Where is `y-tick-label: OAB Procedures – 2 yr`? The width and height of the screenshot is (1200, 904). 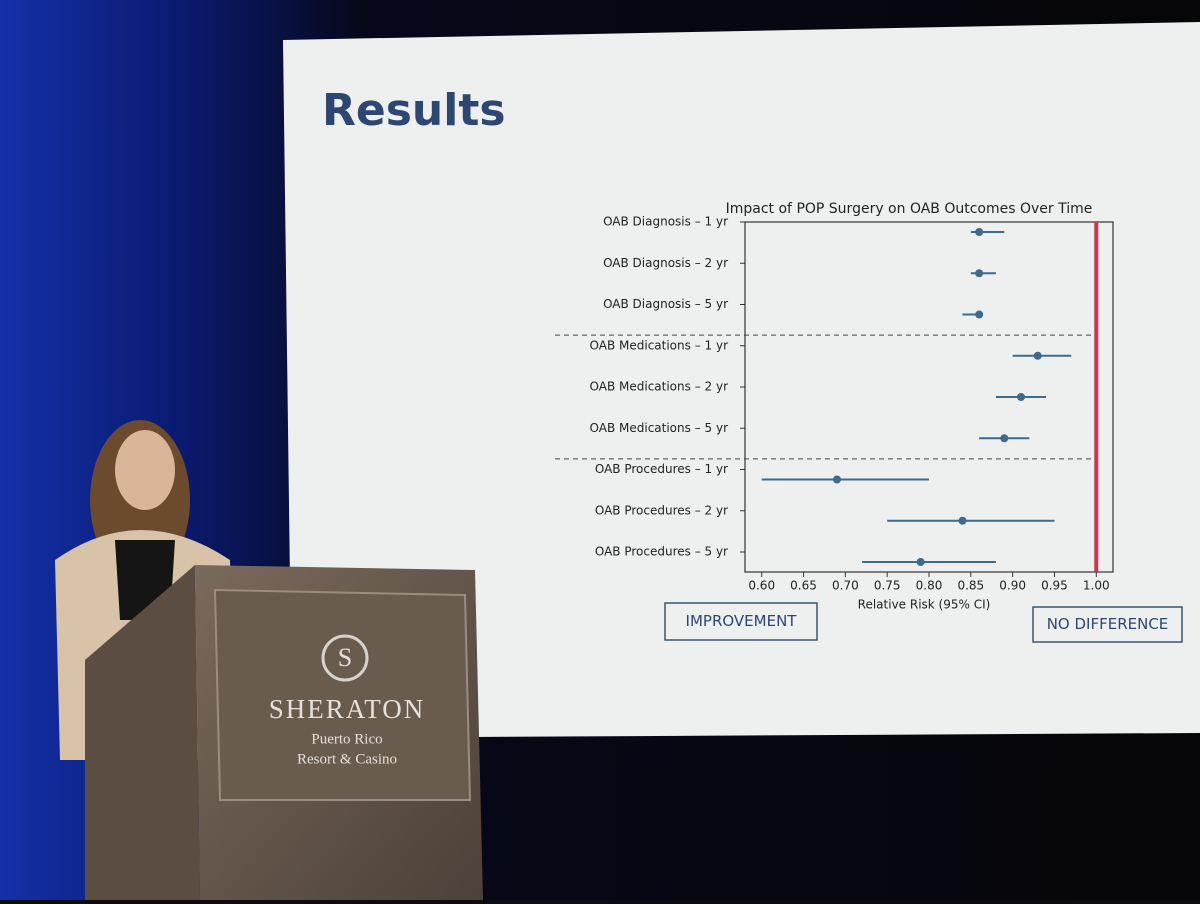 y-tick-label: OAB Procedures – 2 yr is located at coordinates (661, 510).